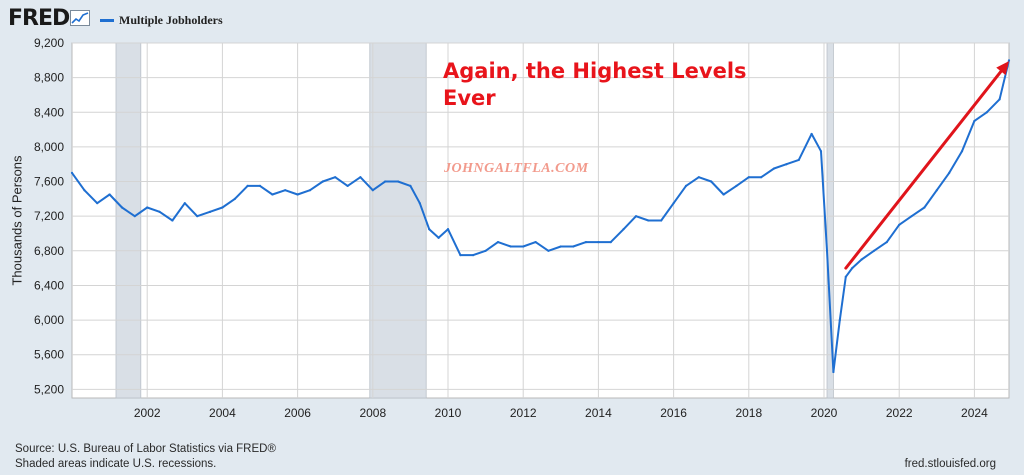  What do you see at coordinates (171, 20) in the screenshot?
I see `legend-label: Multiple Jobholders` at bounding box center [171, 20].